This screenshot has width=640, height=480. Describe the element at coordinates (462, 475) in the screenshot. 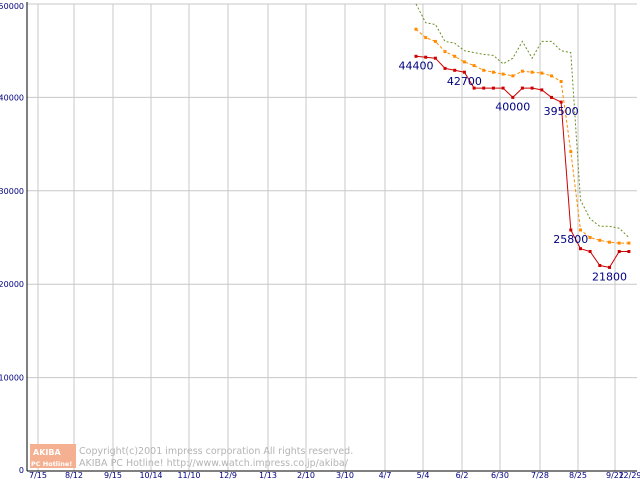

I see `x-tick-label: 6/2` at that location.